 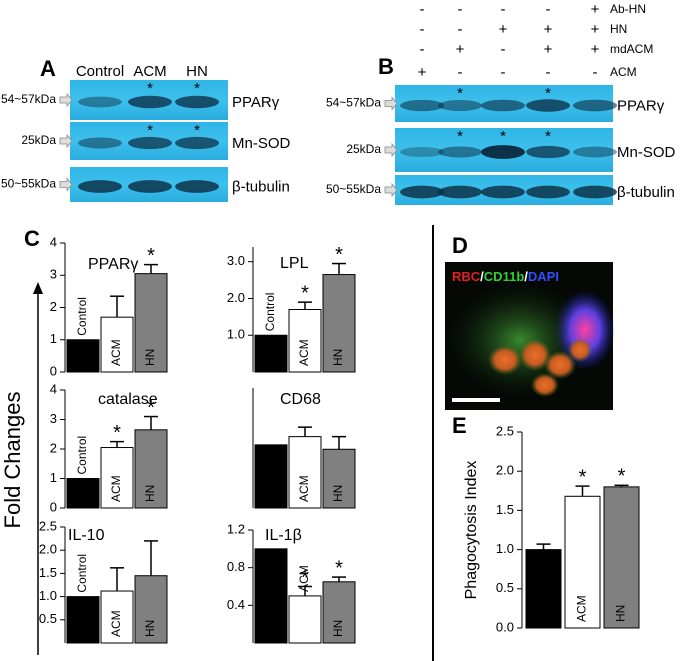 I want to click on y-tick-label: 1.5, so click(x=505, y=509).